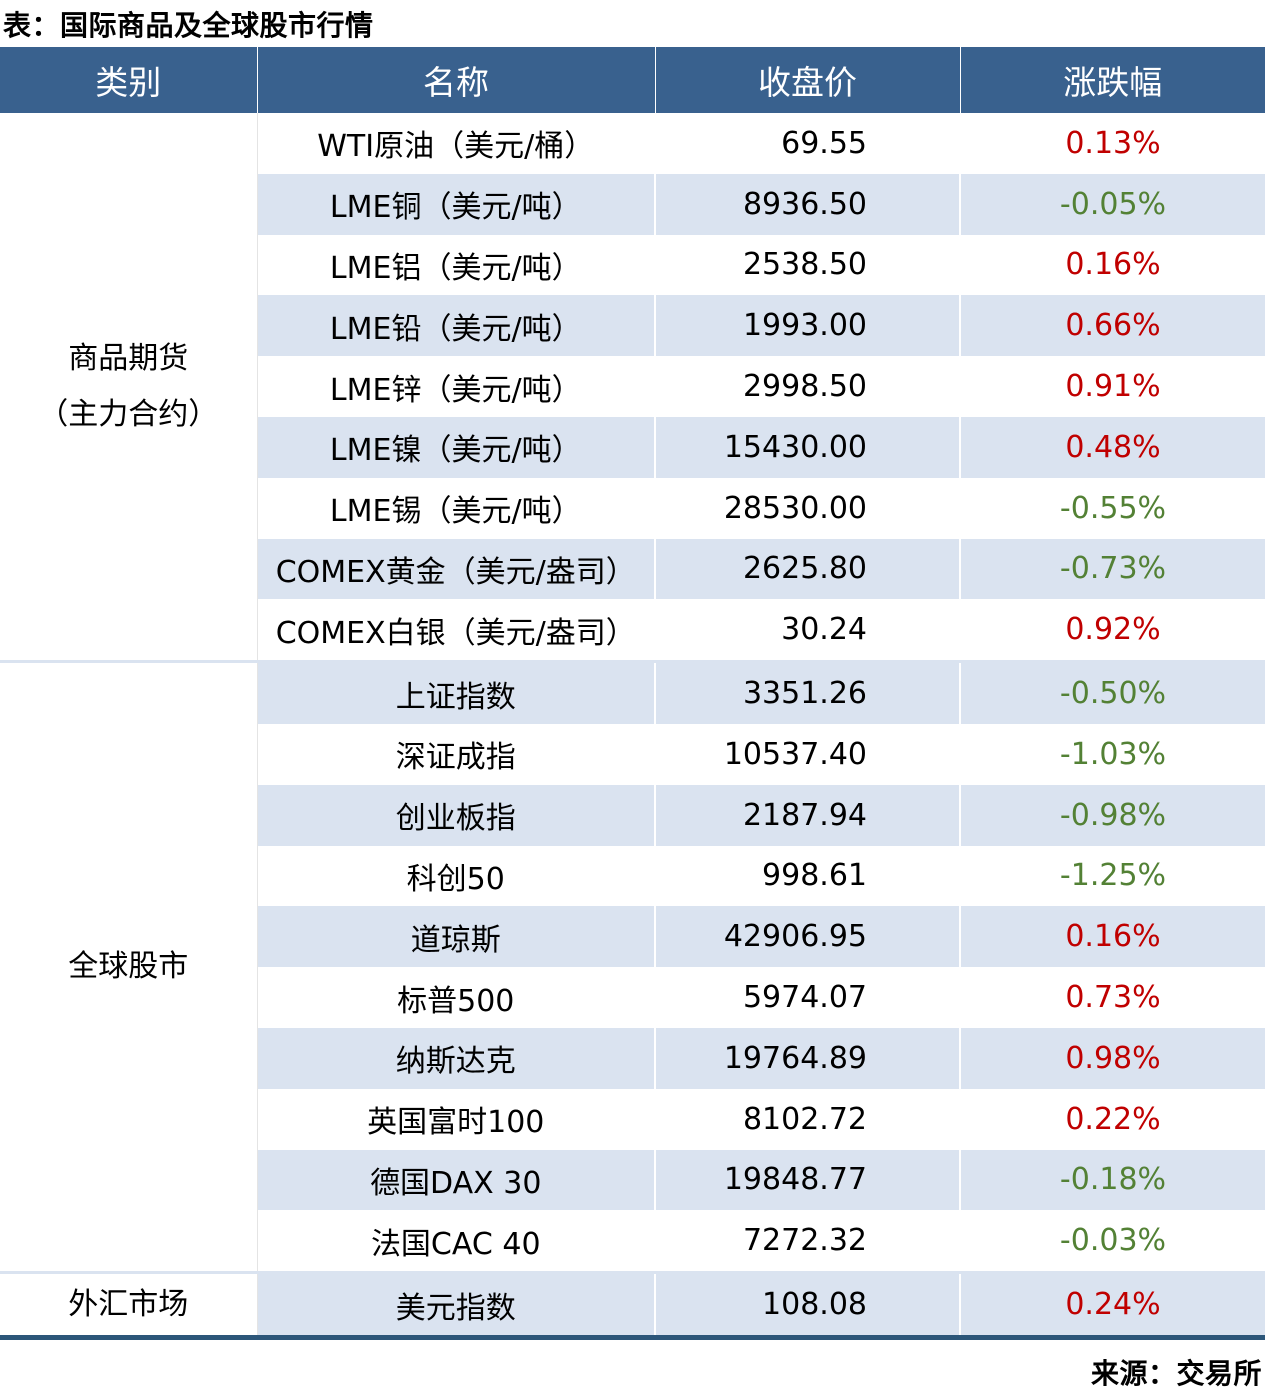  Describe the element at coordinates (1112, 569) in the screenshot. I see `change-percent: -0.73%` at that location.